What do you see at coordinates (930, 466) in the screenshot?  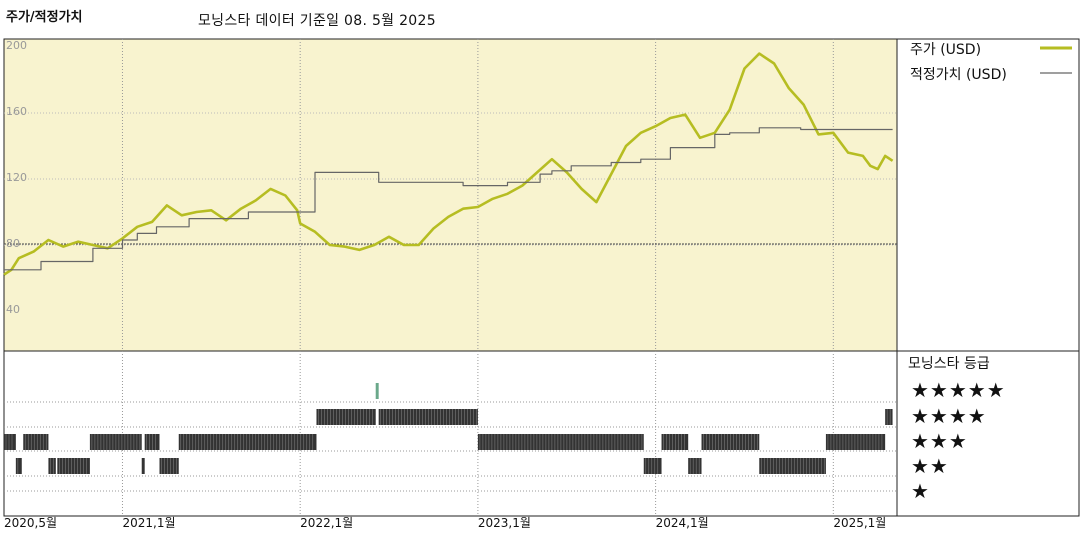 I see `star-label-2: ★★` at bounding box center [930, 466].